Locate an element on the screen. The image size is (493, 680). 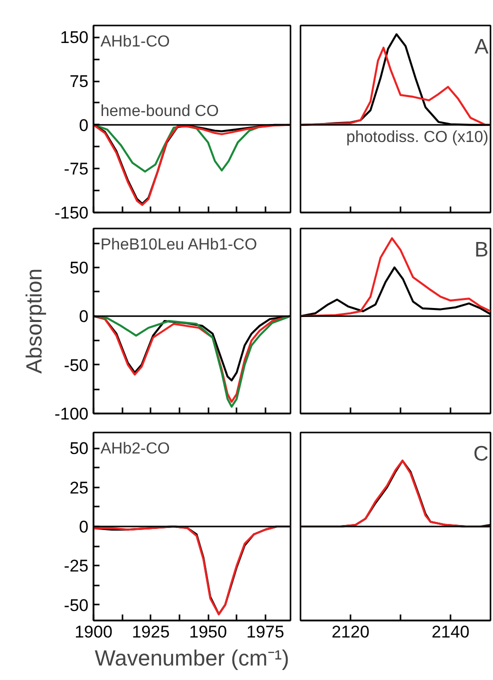
y-tick-label: 150 is located at coordinates (74, 38).